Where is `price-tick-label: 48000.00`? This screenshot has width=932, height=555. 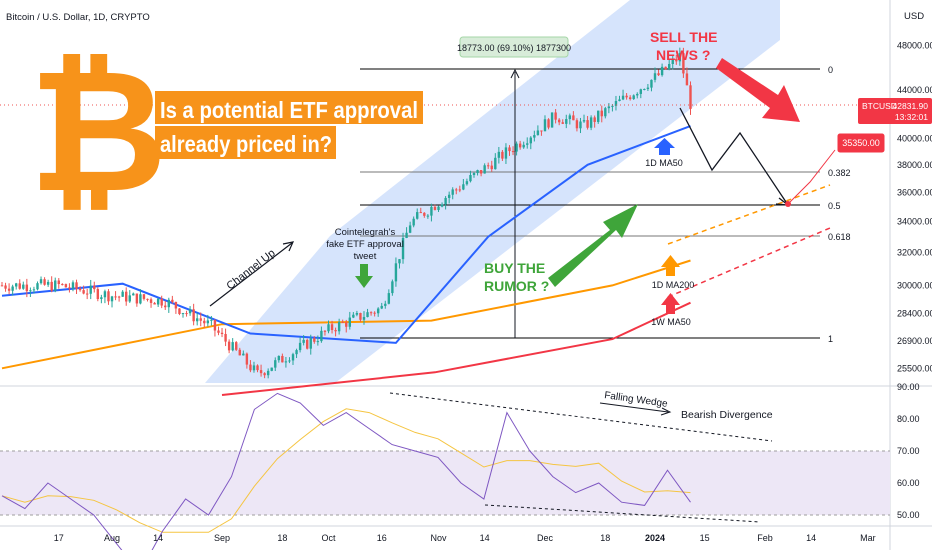
price-tick-label: 48000.00 is located at coordinates (914, 46).